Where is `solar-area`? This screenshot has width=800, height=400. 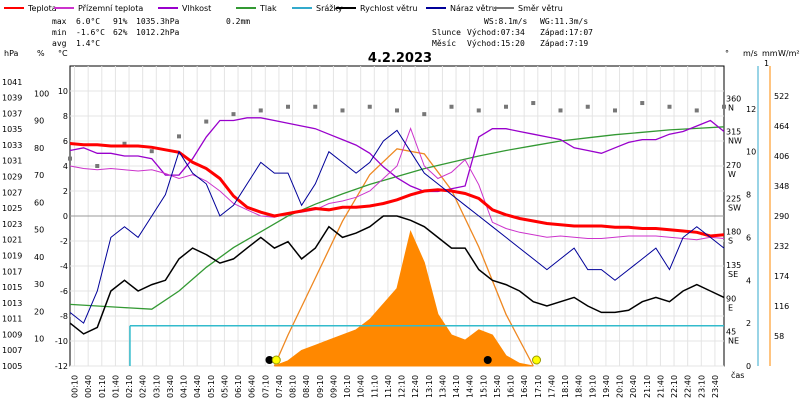
solar-area is located at coordinates (404, 298).